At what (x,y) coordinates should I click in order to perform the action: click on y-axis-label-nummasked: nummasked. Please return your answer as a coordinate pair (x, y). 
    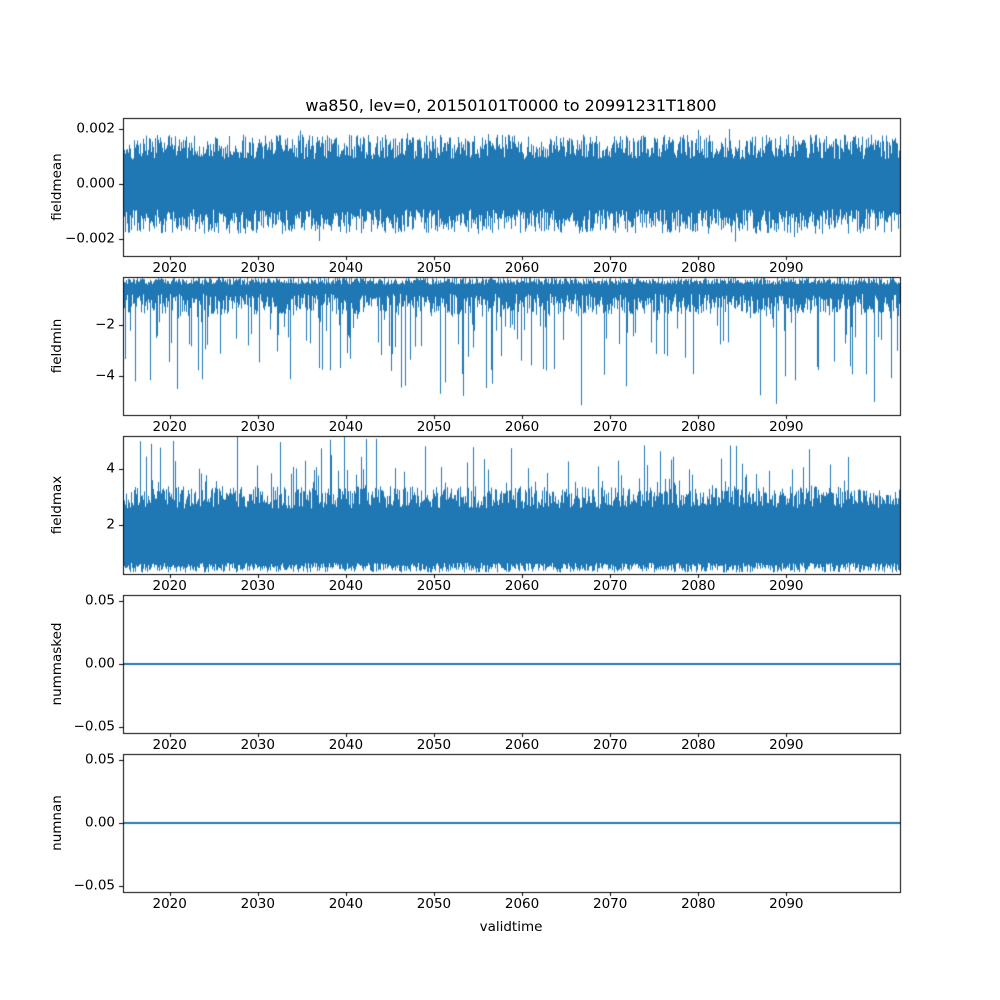
    Looking at the image, I should click on (57, 664).